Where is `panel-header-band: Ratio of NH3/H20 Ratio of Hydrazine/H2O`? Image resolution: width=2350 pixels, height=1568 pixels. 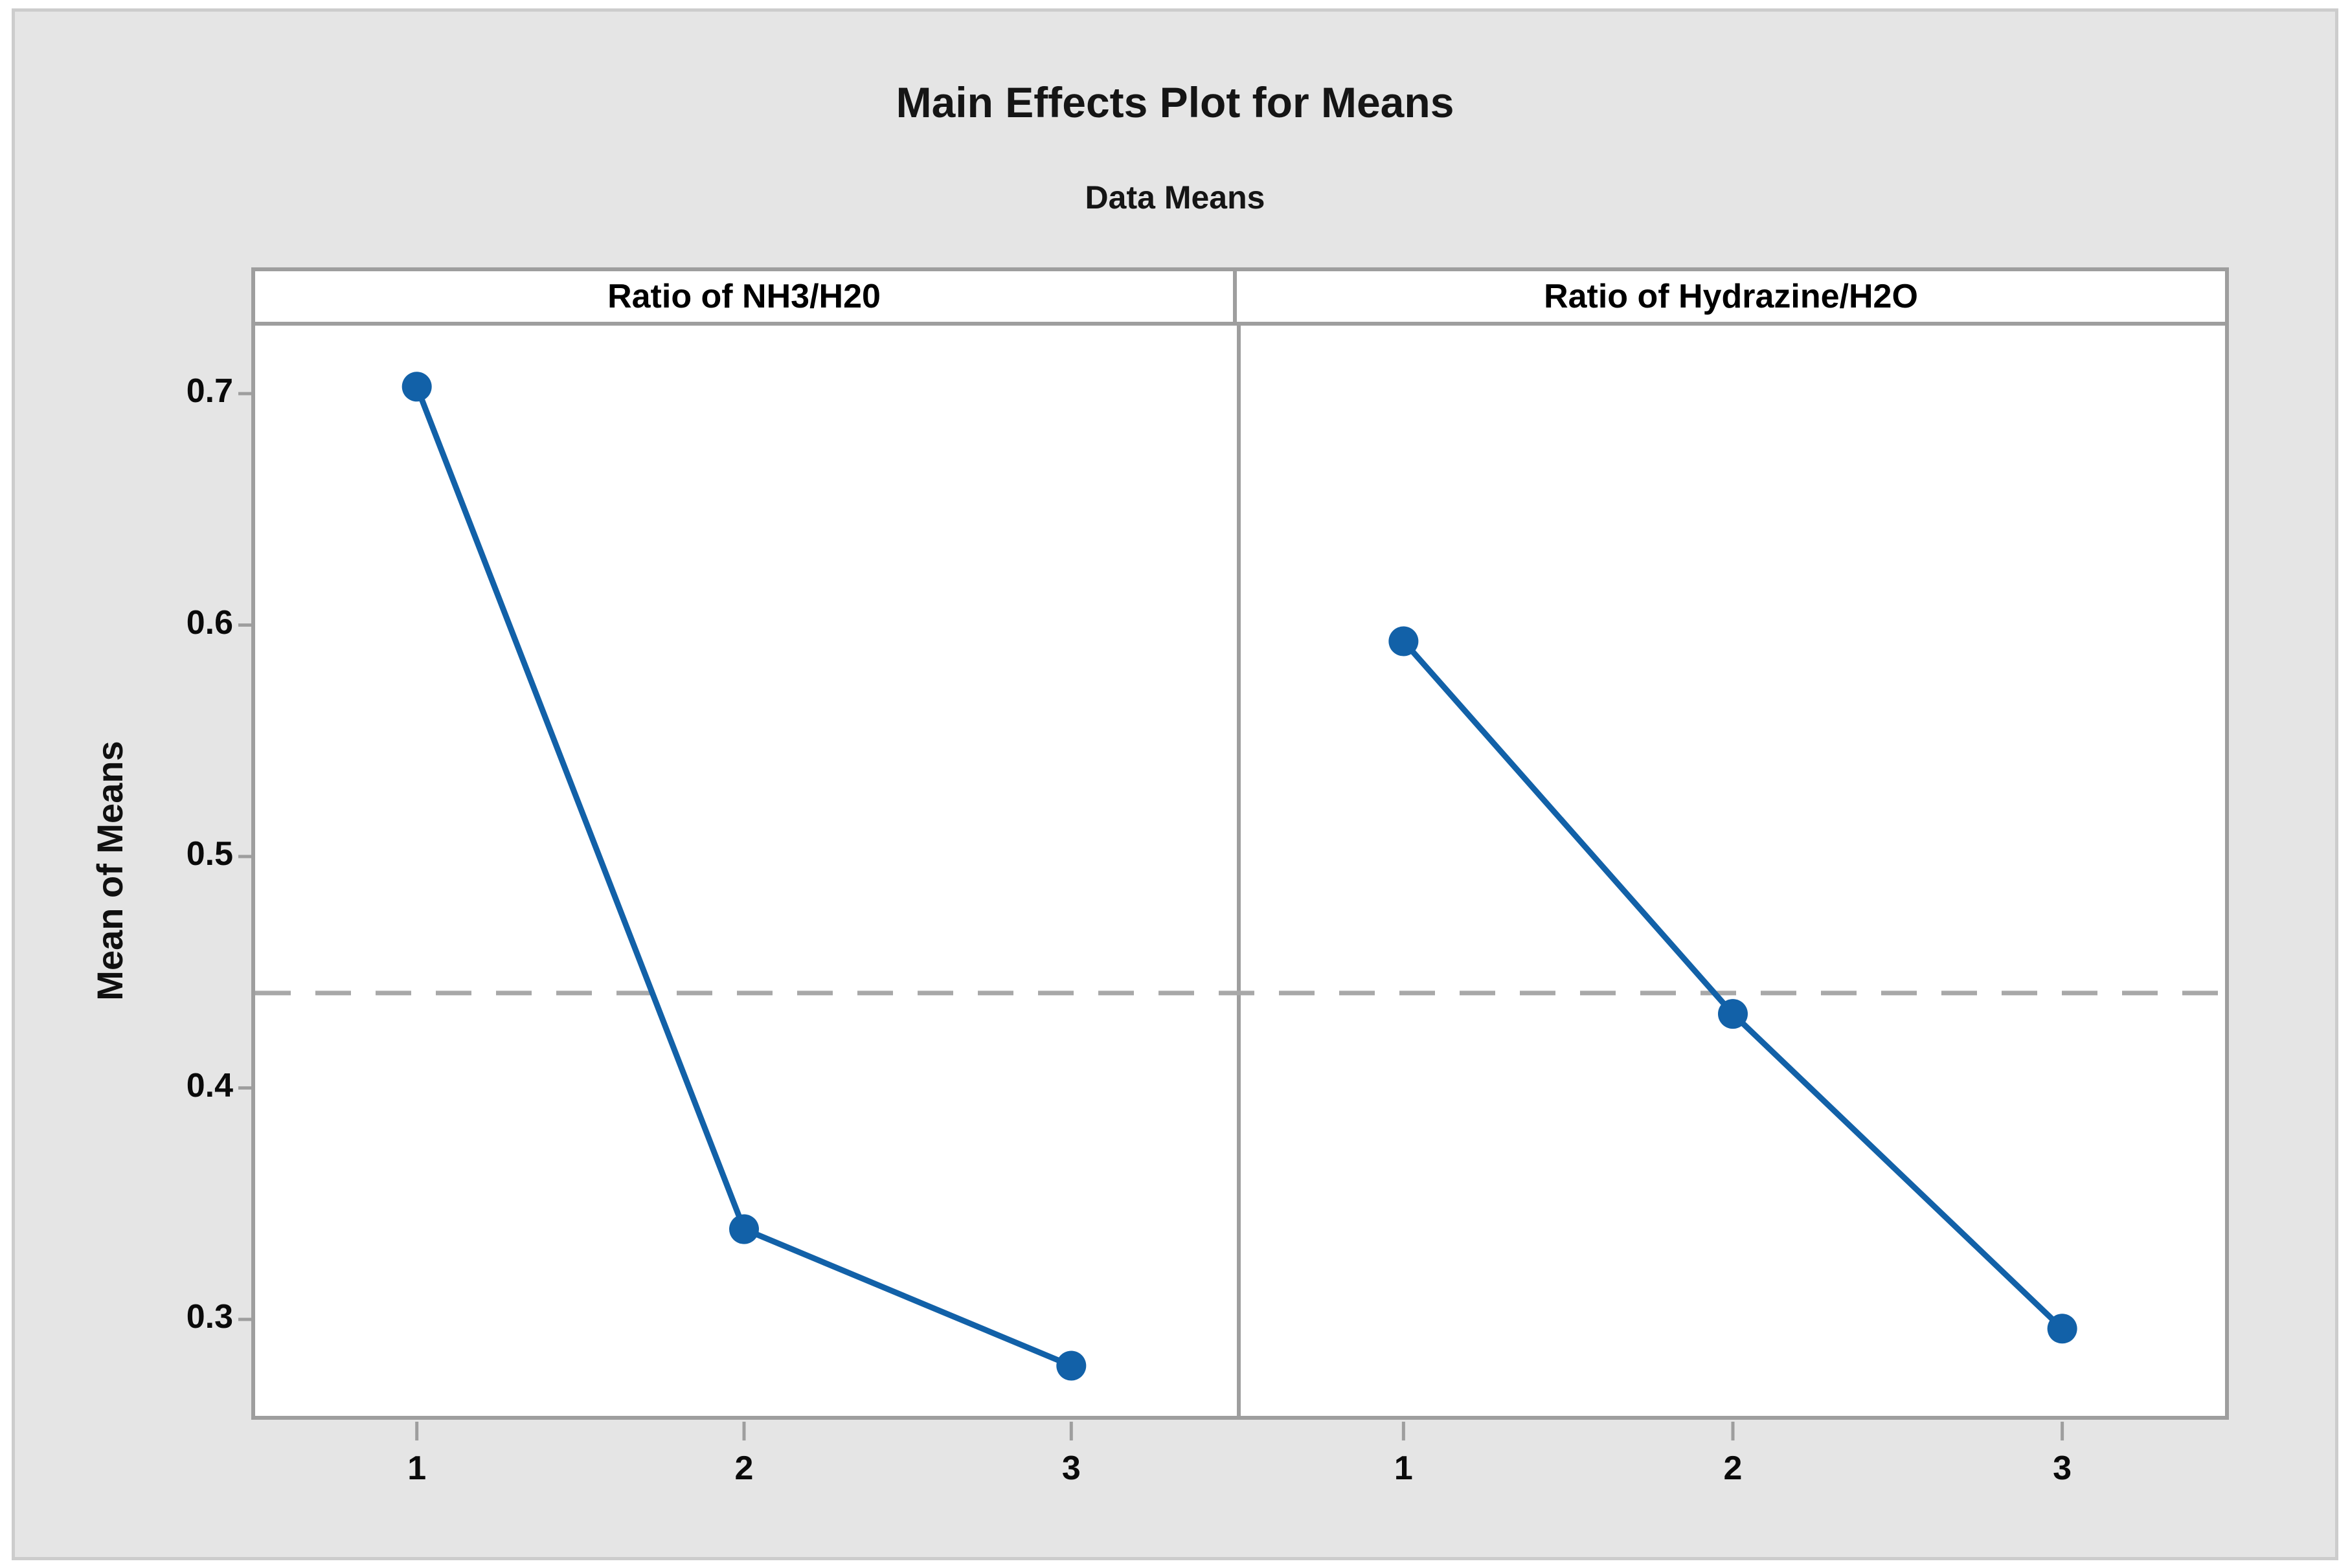 panel-header-band: Ratio of NH3/H20 Ratio of Hydrazine/H2O is located at coordinates (1240, 298).